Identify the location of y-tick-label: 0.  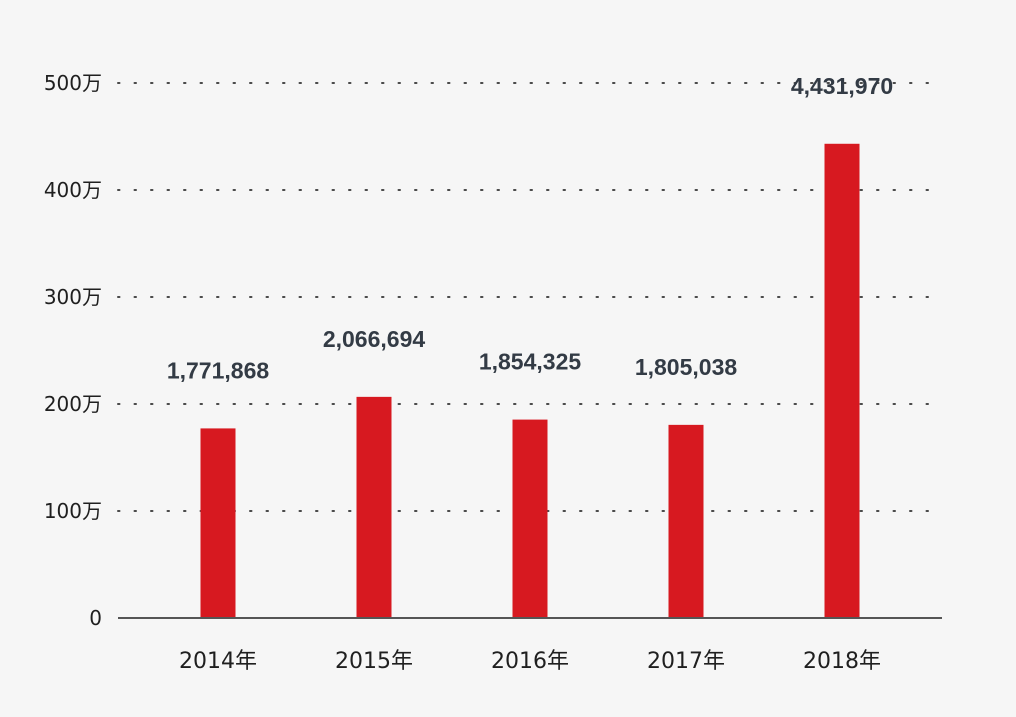
(95, 618).